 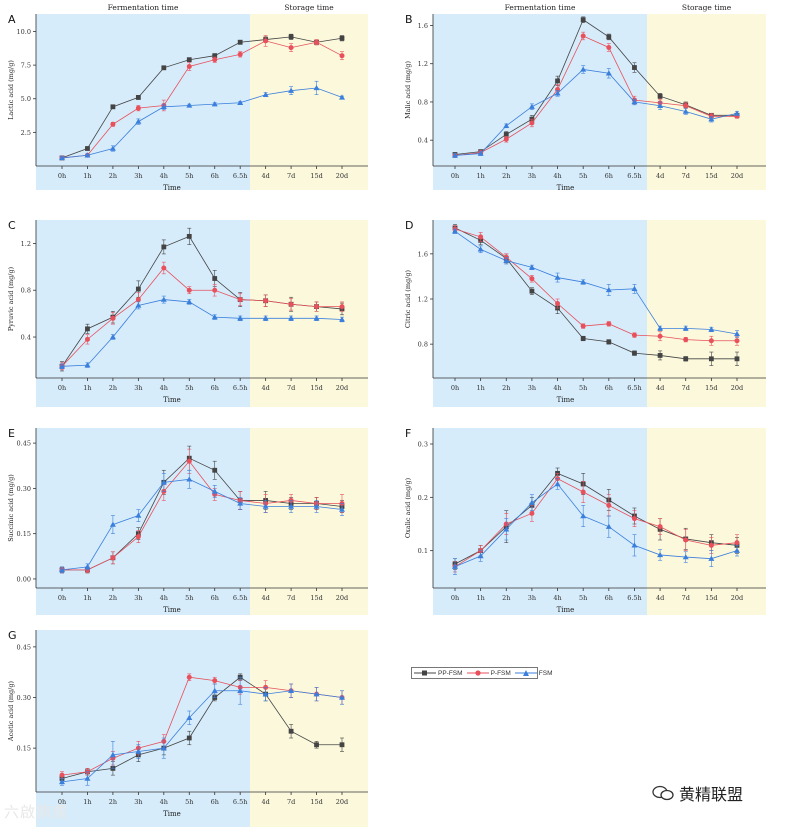 I want to click on y-tick-label: 0.15, so click(x=24, y=749).